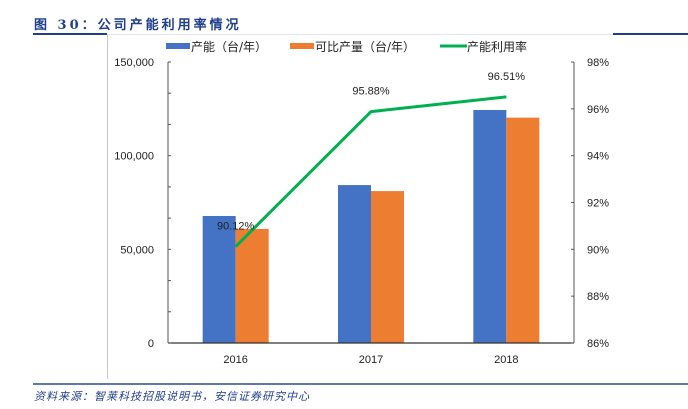 The width and height of the screenshot is (688, 409). What do you see at coordinates (252, 285) in the screenshot?
I see `bar-output-2016` at bounding box center [252, 285].